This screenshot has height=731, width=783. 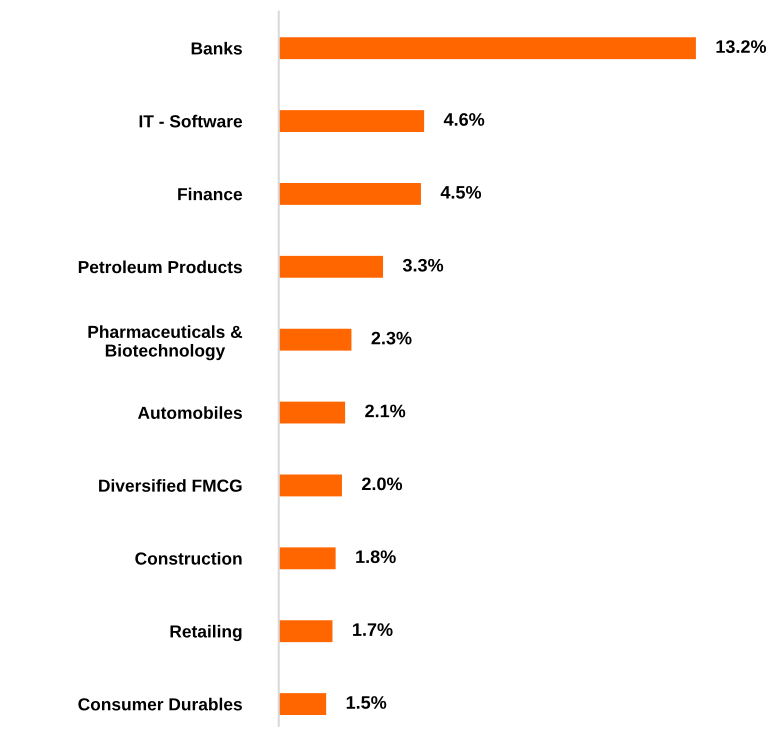 I want to click on data-label: 1.7%, so click(x=373, y=629).